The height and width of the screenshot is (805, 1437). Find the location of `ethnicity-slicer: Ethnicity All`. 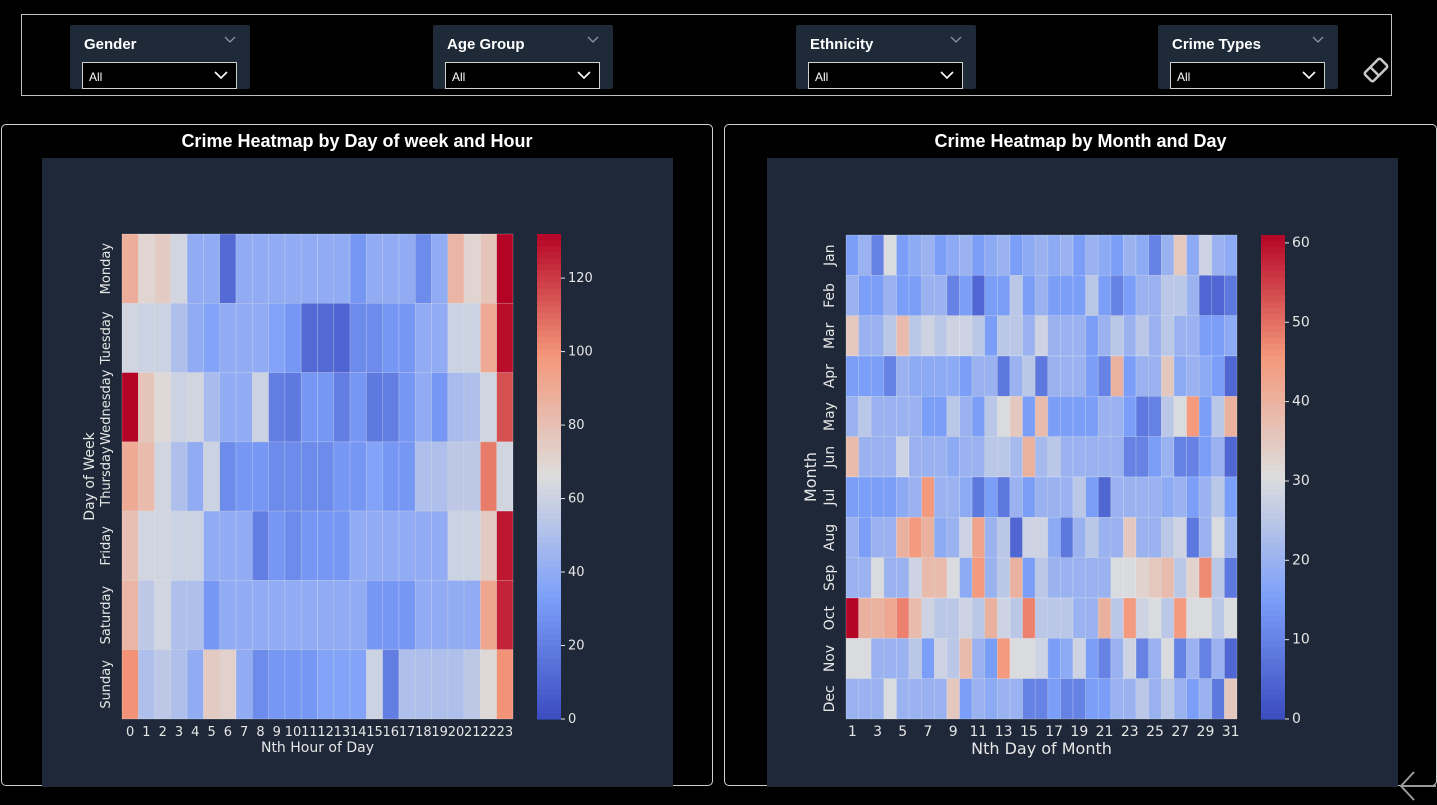

ethnicity-slicer: Ethnicity All is located at coordinates (886, 57).